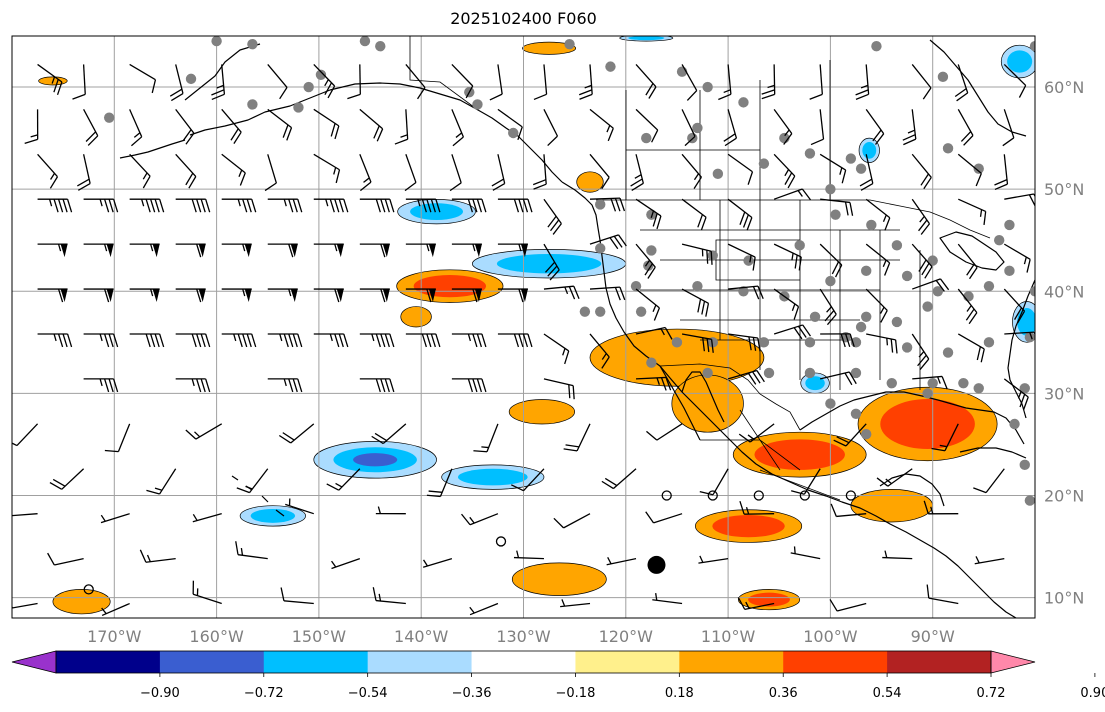 The image size is (1105, 712). I want to click on colorbar-label: −0.90, so click(160, 693).